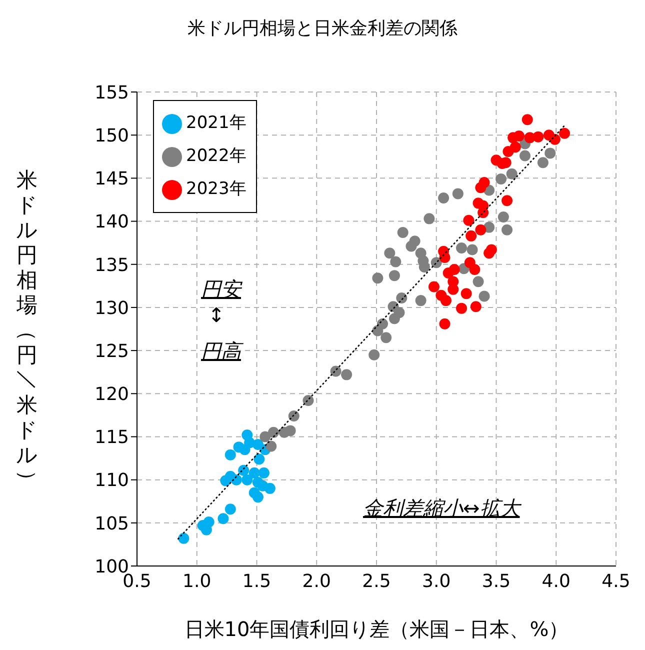 This screenshot has width=645, height=650. I want to click on y-tick-label: 140, so click(111, 222).